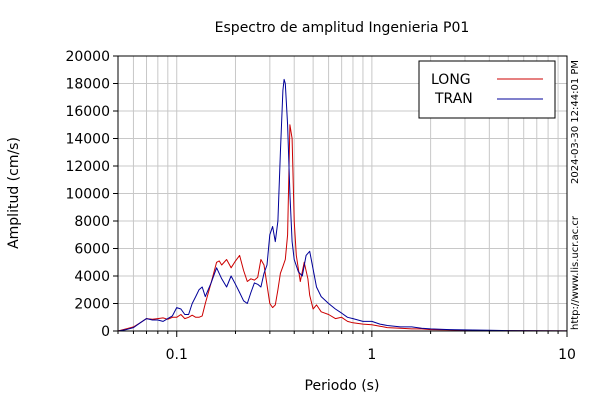 The image size is (600, 400). I want to click on x-tick-label: 10, so click(567, 355).